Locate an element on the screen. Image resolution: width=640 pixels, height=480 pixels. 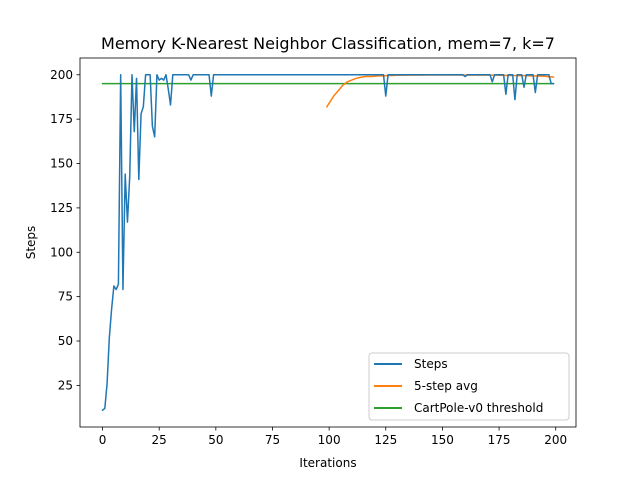
legend: Steps 5-step avg CartPole-v0 threshold is located at coordinates (469, 386).